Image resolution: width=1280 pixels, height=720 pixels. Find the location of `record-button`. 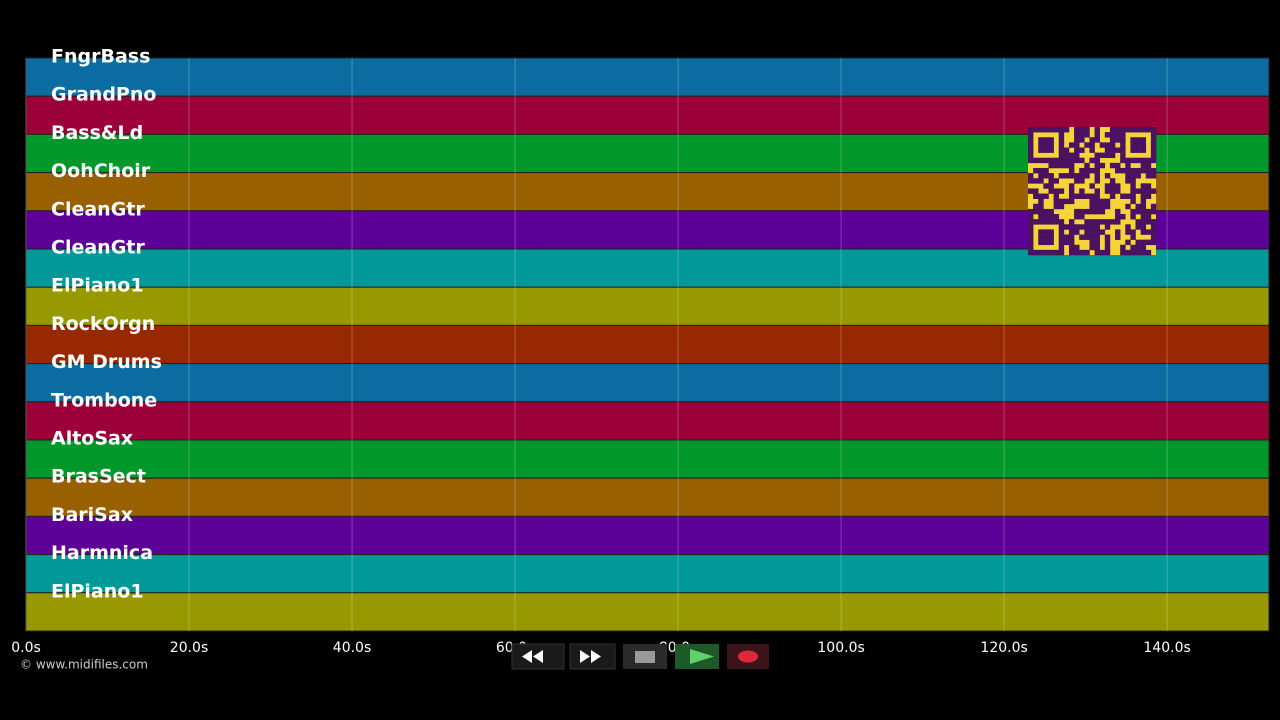

record-button is located at coordinates (748, 656).